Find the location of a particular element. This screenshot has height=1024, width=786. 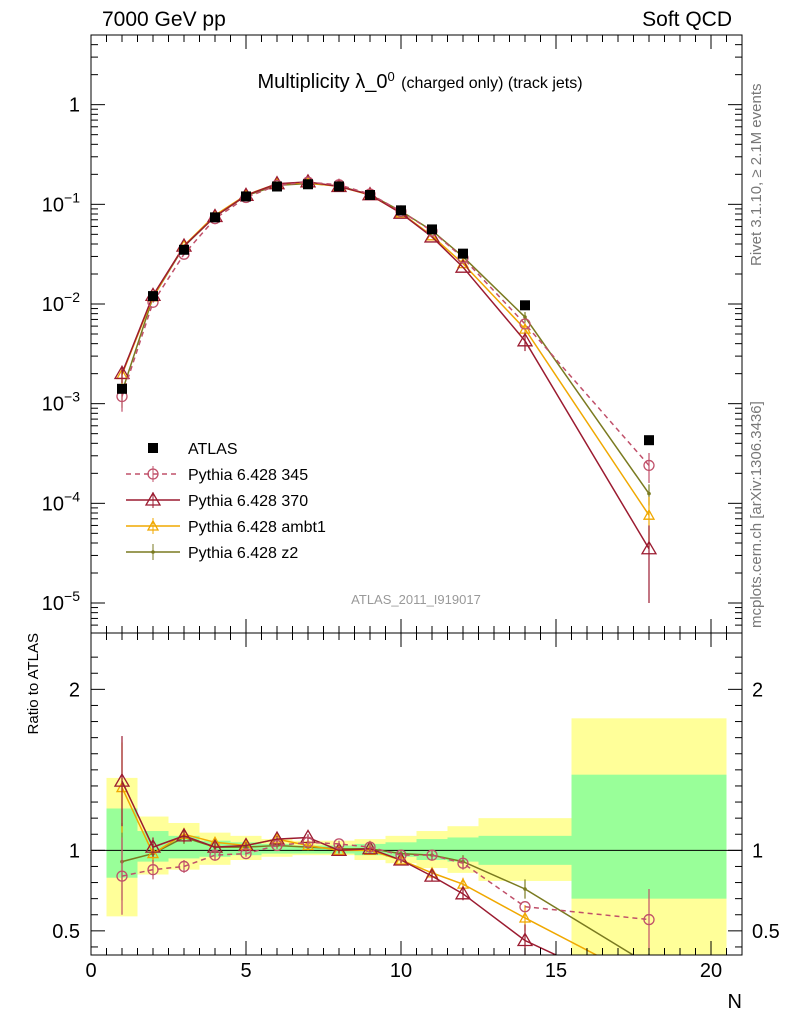

y-tick-label-ratio-left: 1 is located at coordinates (74, 851).